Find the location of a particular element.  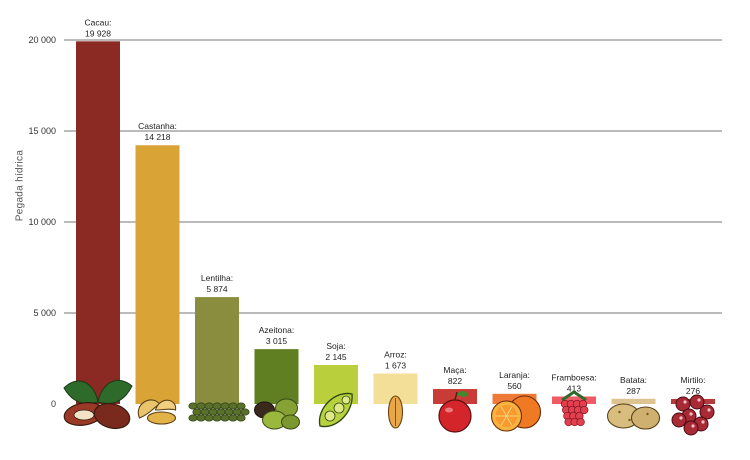

bar-value-label: 287 is located at coordinates (633, 391).